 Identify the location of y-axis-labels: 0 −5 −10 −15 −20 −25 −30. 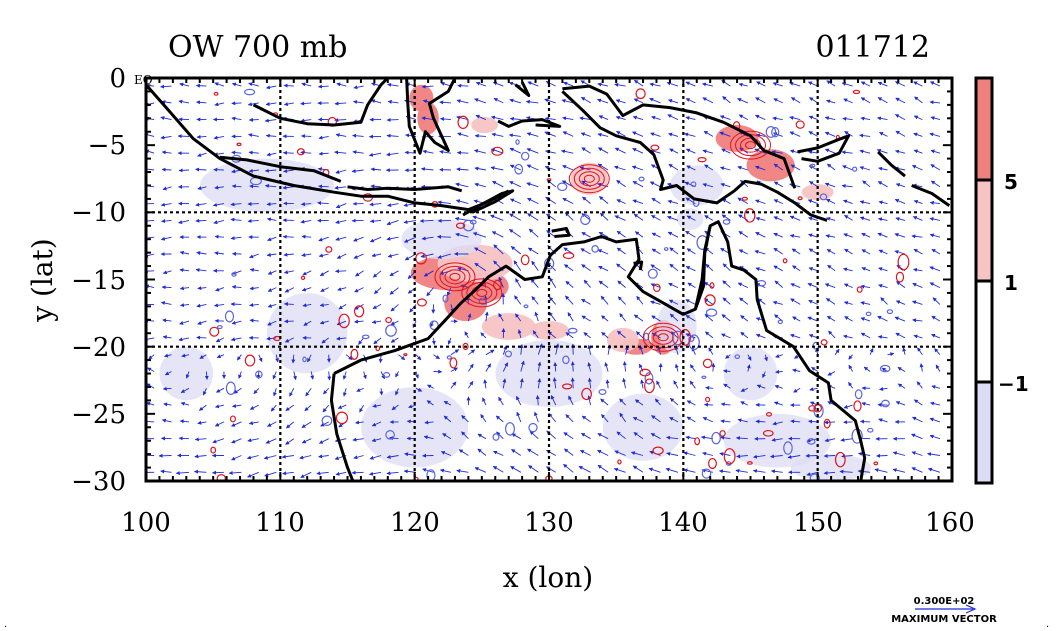
(98, 280).